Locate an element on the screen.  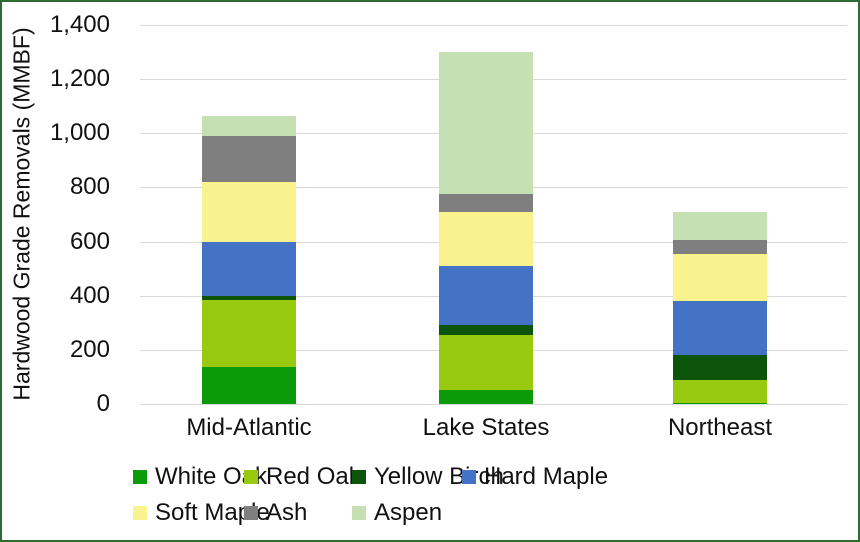
legend-item-ash: Ash is located at coordinates (276, 512).